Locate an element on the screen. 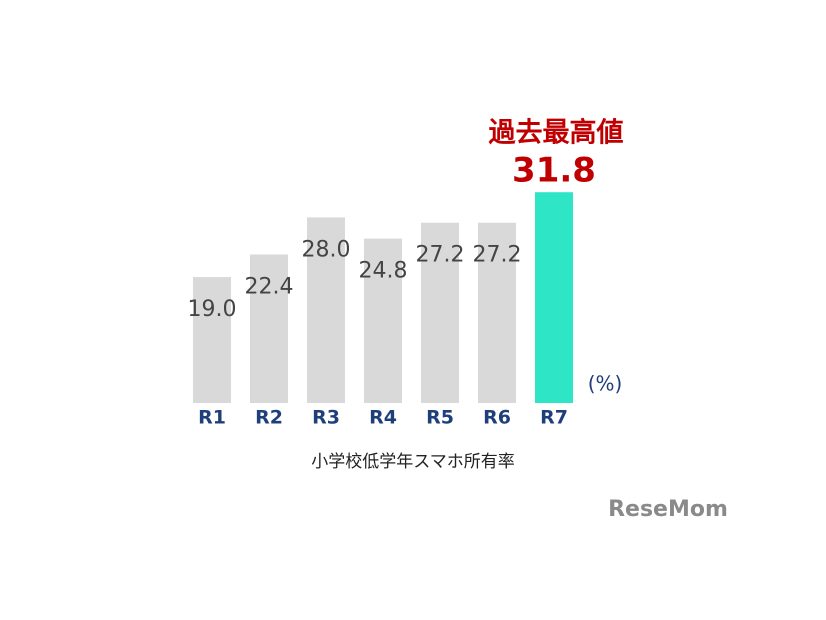 The width and height of the screenshot is (826, 620). watermark: ReseMom is located at coordinates (668, 509).